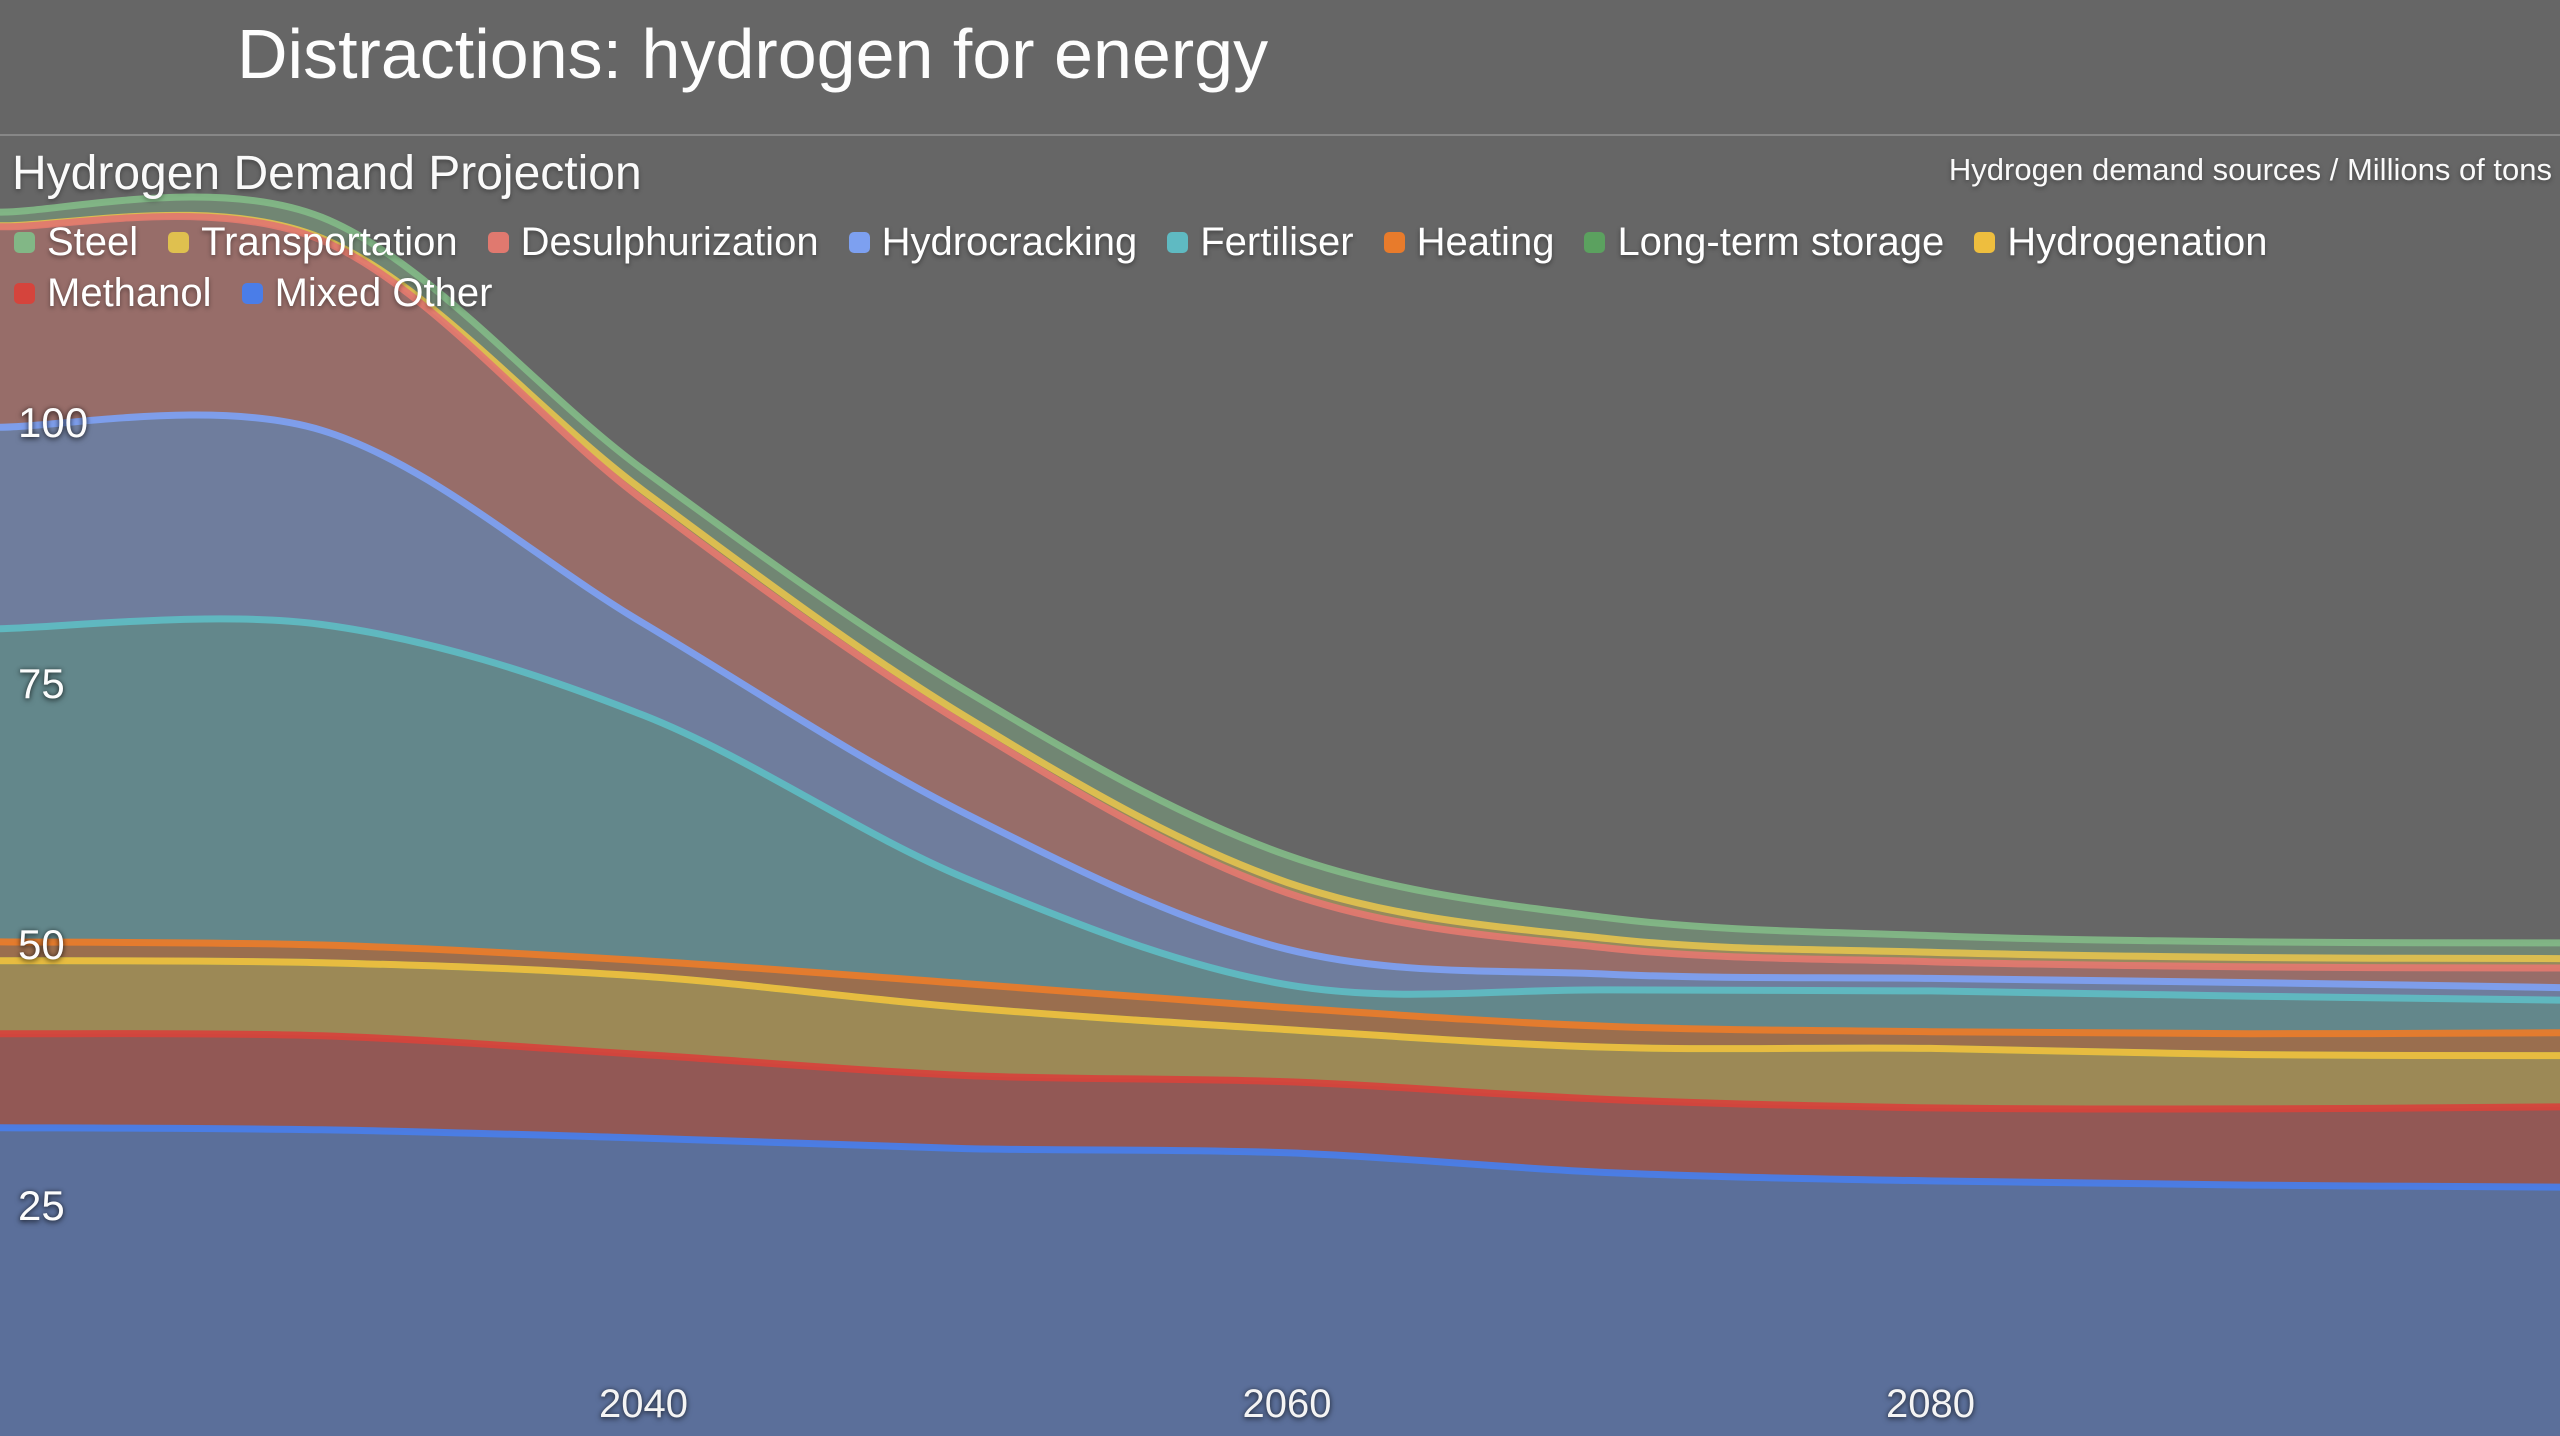 This screenshot has width=2560, height=1436. I want to click on legend-swatch-icon-transportation, so click(179, 242).